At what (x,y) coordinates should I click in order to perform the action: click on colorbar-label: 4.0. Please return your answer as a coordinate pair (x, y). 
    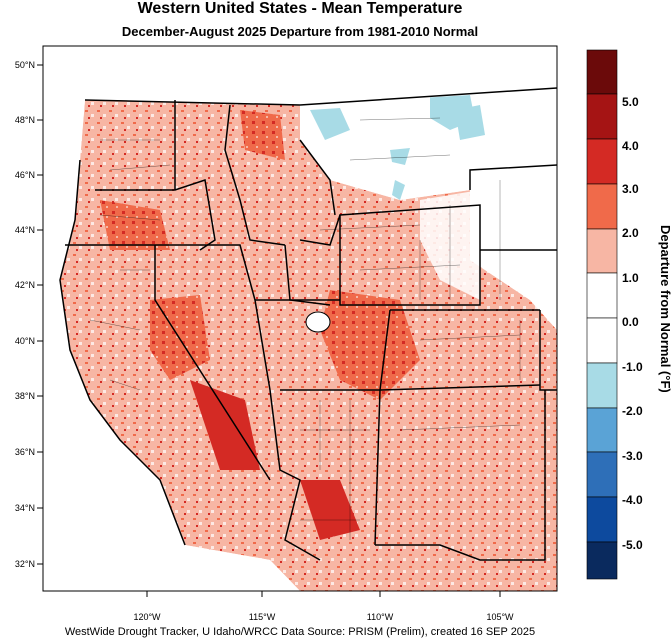
    Looking at the image, I should click on (630, 146).